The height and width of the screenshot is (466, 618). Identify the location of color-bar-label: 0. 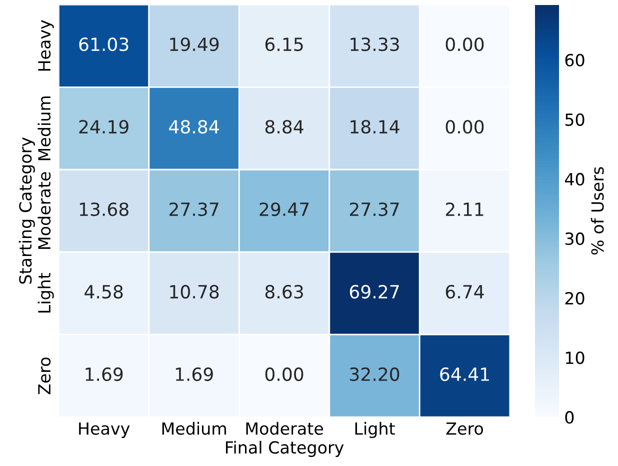
(569, 417).